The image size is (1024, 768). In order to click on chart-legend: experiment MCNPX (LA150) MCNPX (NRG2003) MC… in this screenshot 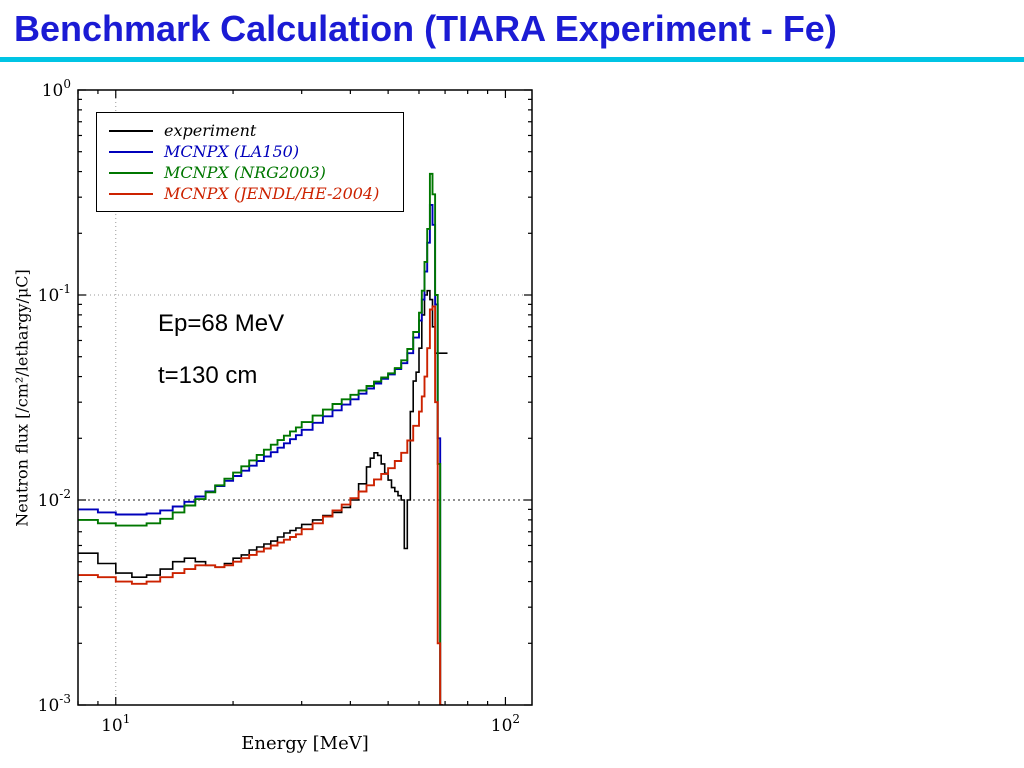, I will do `click(250, 162)`.